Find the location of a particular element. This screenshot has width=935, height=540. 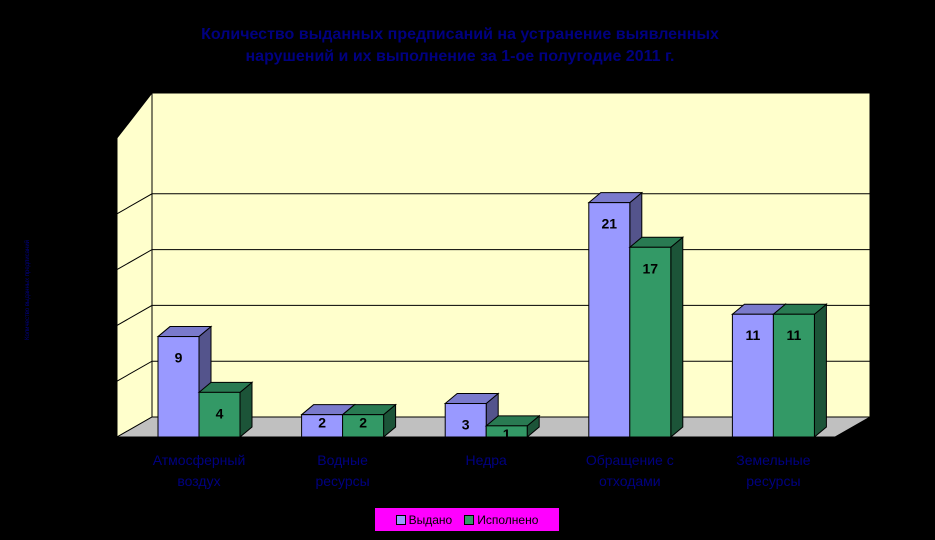

executed-bar-0-value-label: 4 is located at coordinates (220, 413).